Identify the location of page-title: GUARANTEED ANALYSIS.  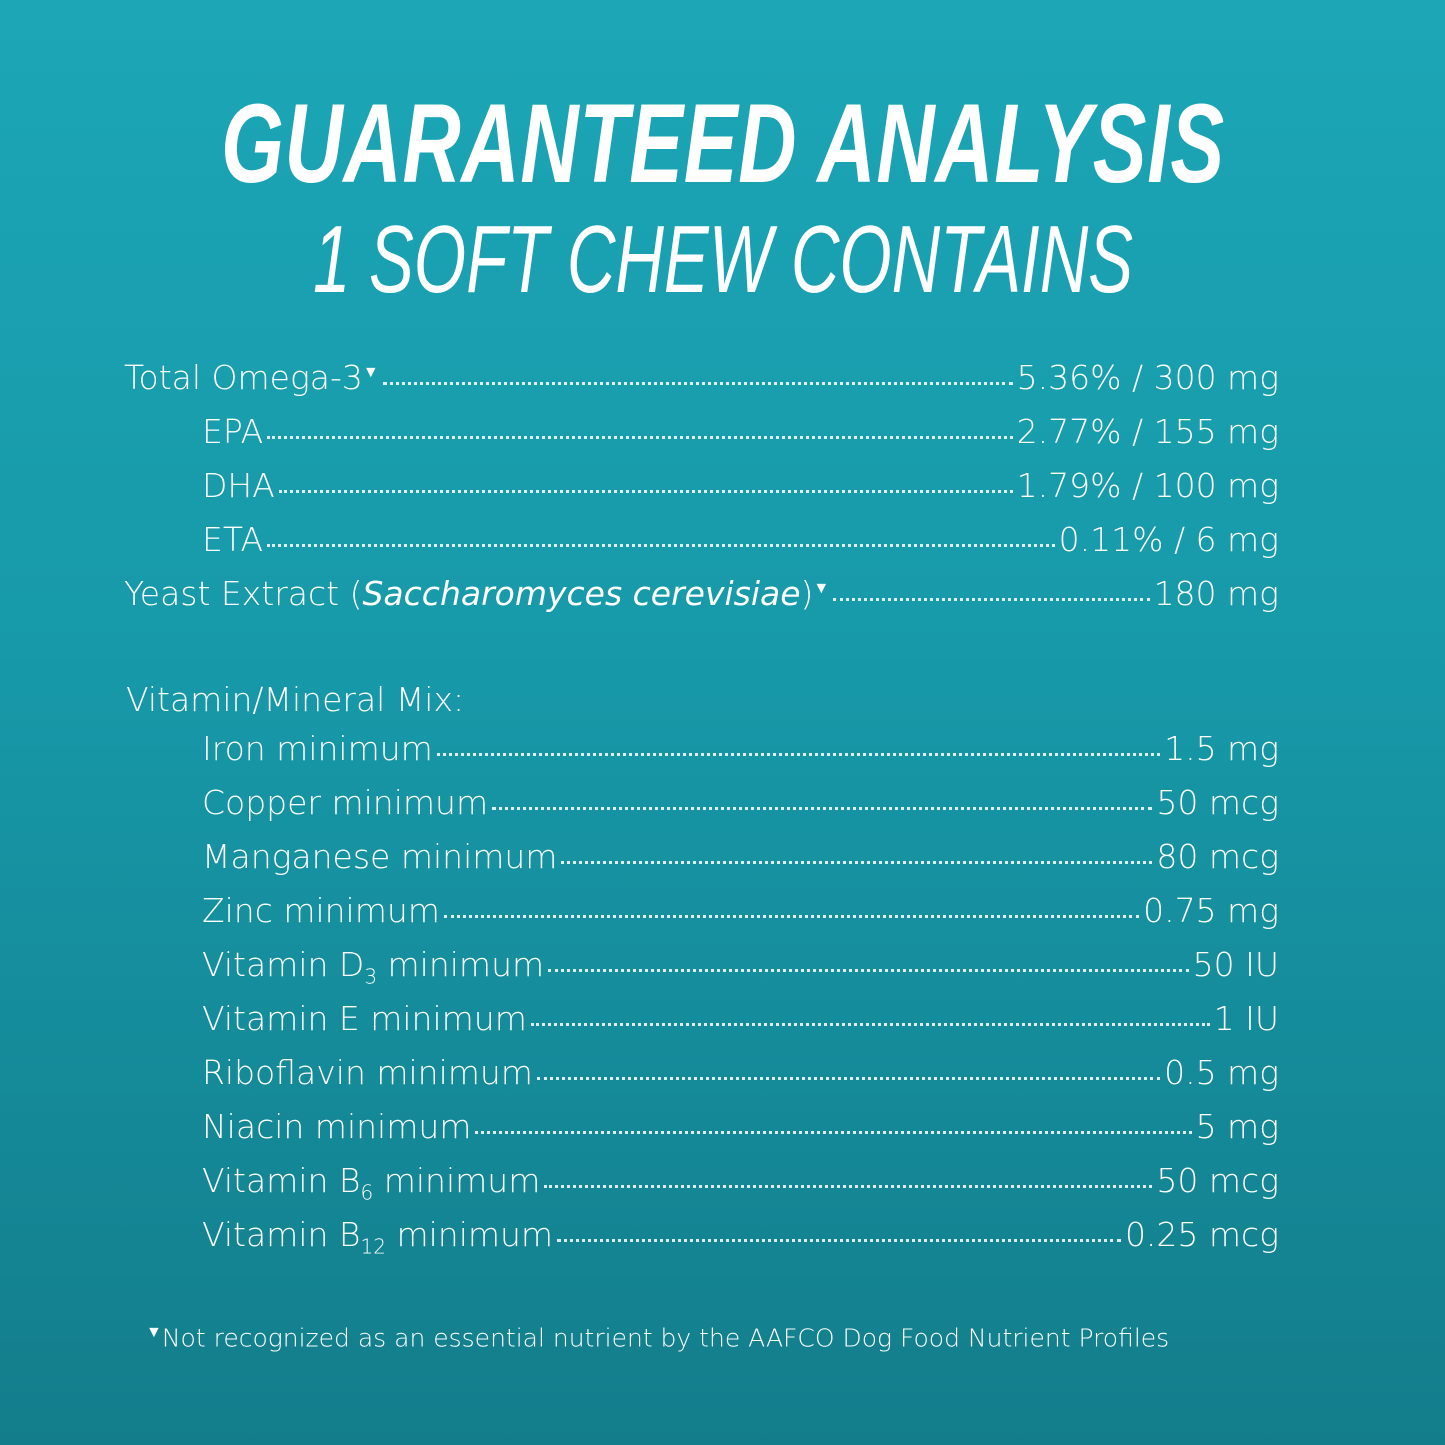
(722, 143).